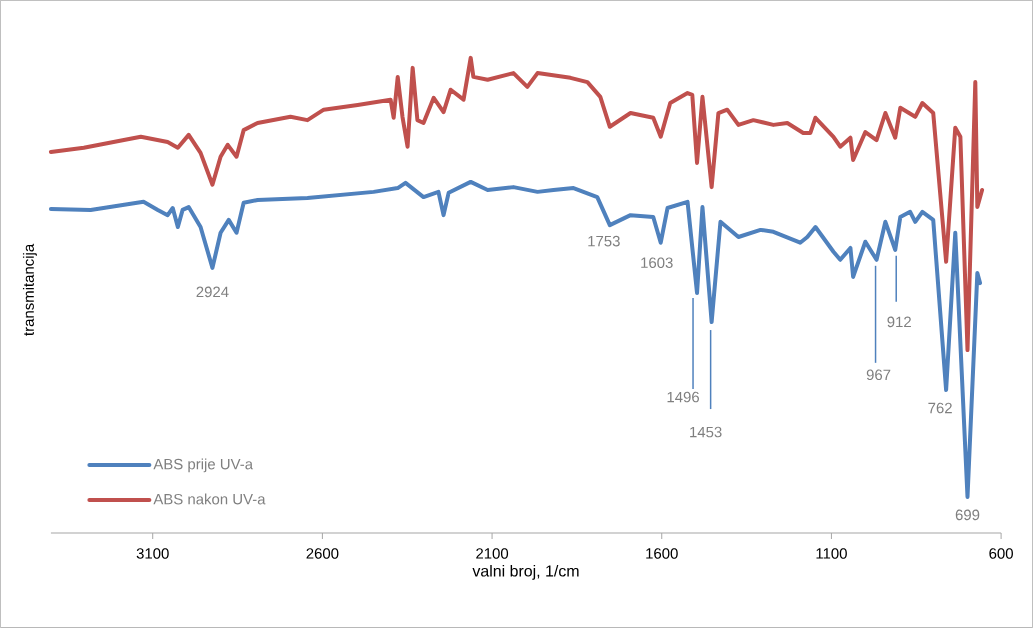 The height and width of the screenshot is (628, 1033). What do you see at coordinates (878, 375) in the screenshot?
I see `annotation: 967` at bounding box center [878, 375].